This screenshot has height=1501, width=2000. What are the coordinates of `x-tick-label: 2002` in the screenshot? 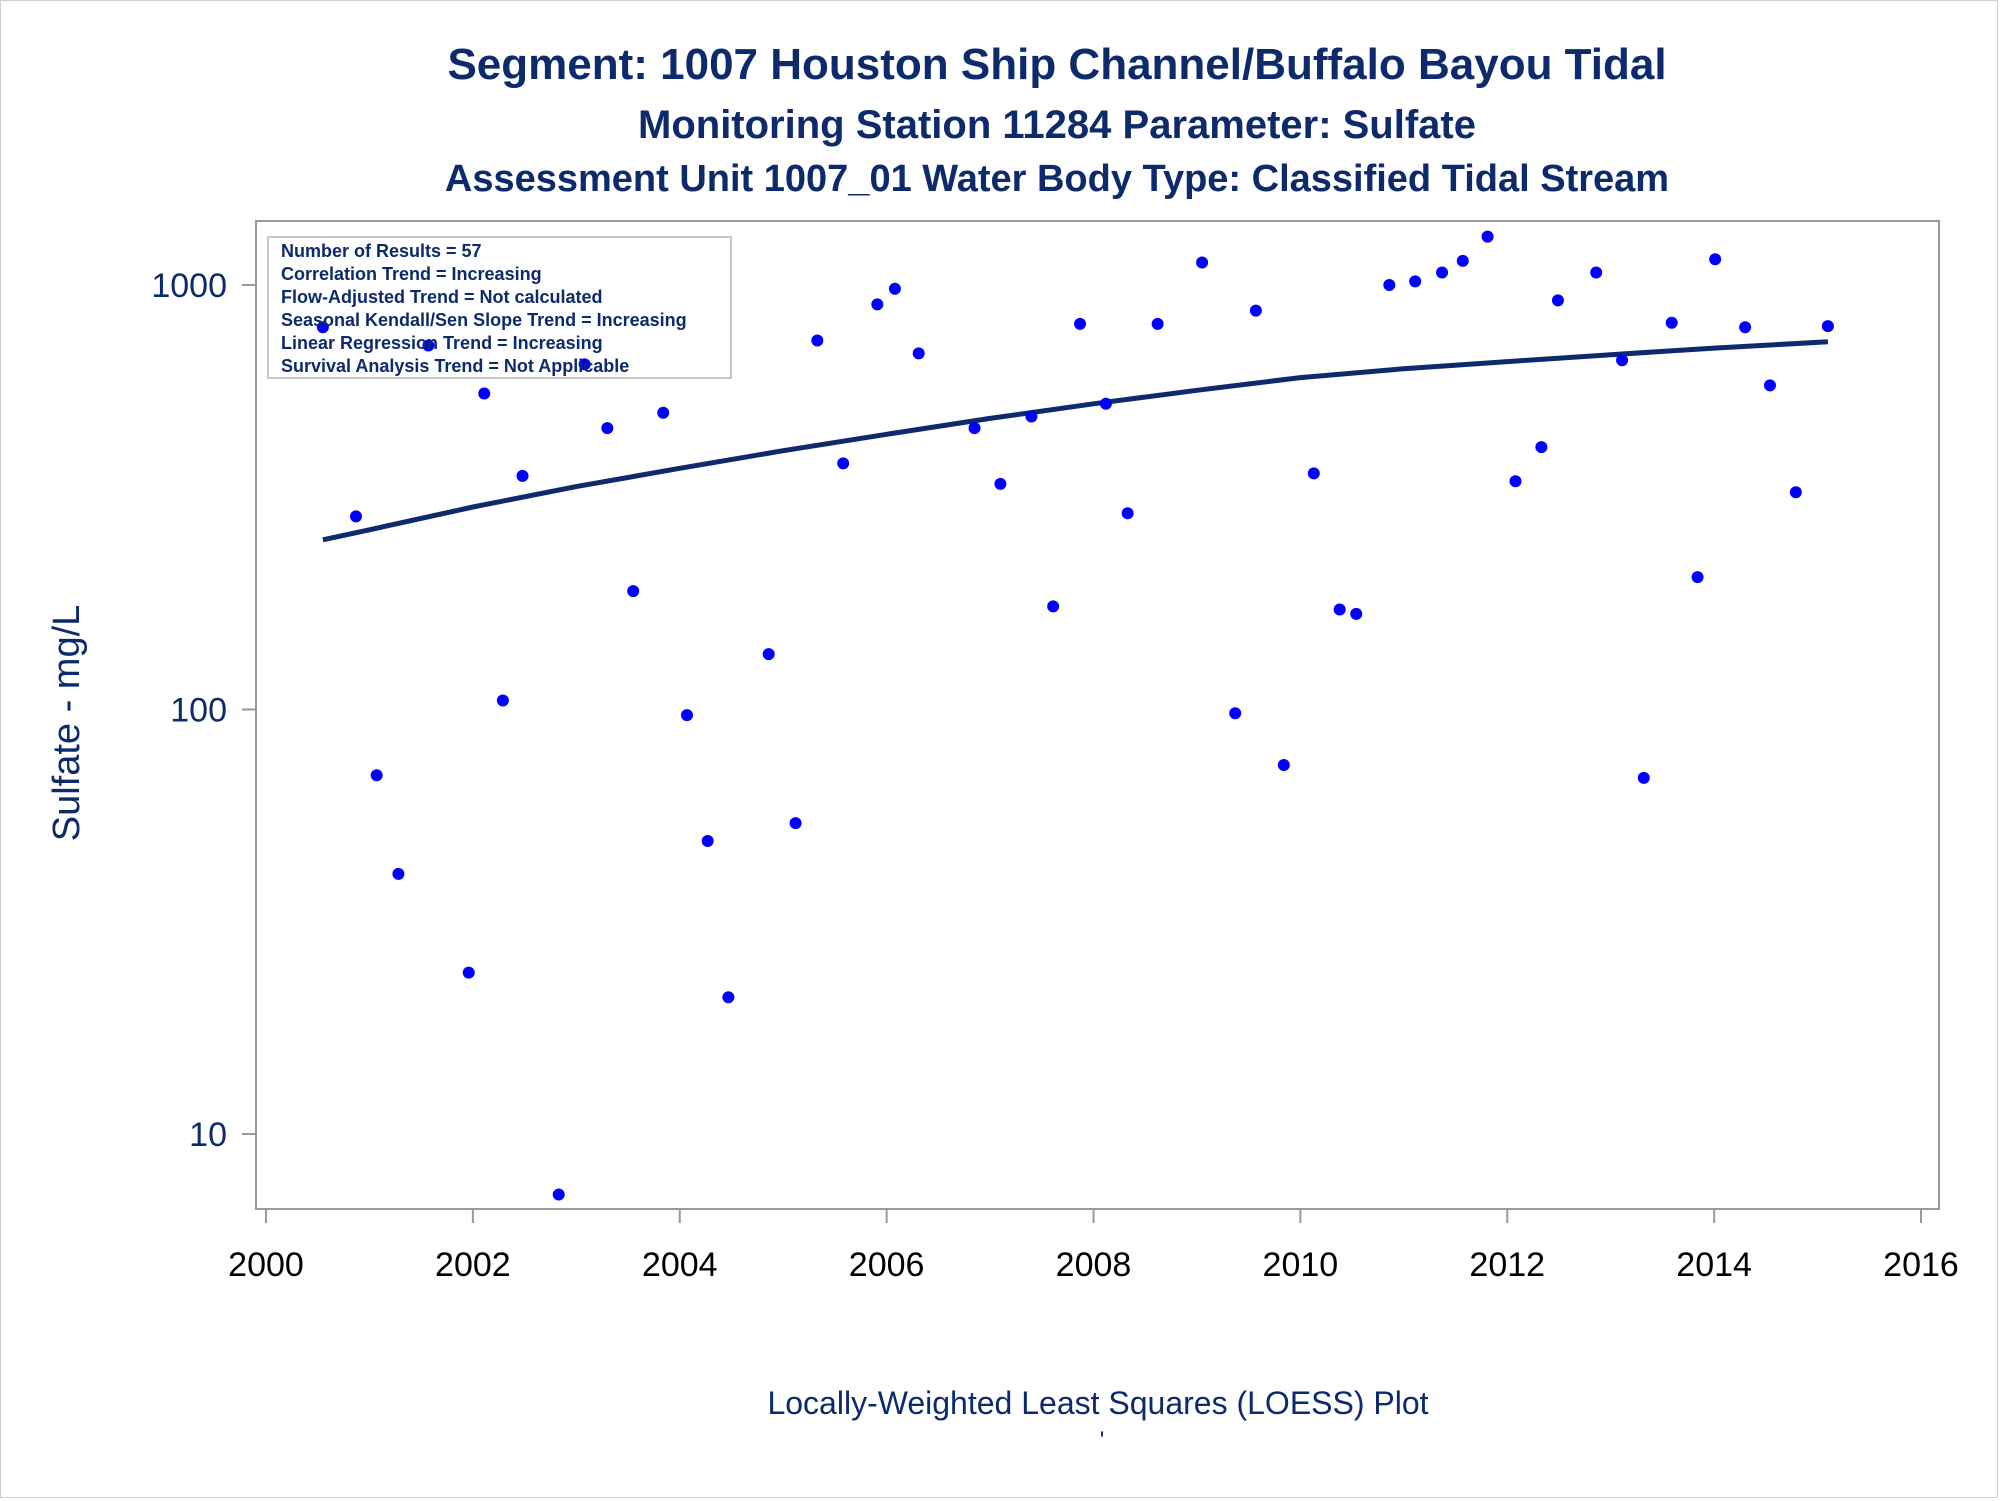 It's located at (473, 1265).